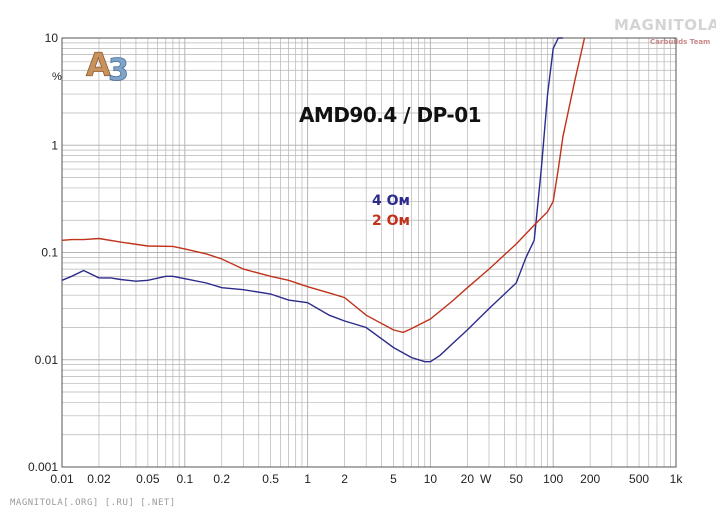  I want to click on x-tick-label: 200, so click(590, 479).